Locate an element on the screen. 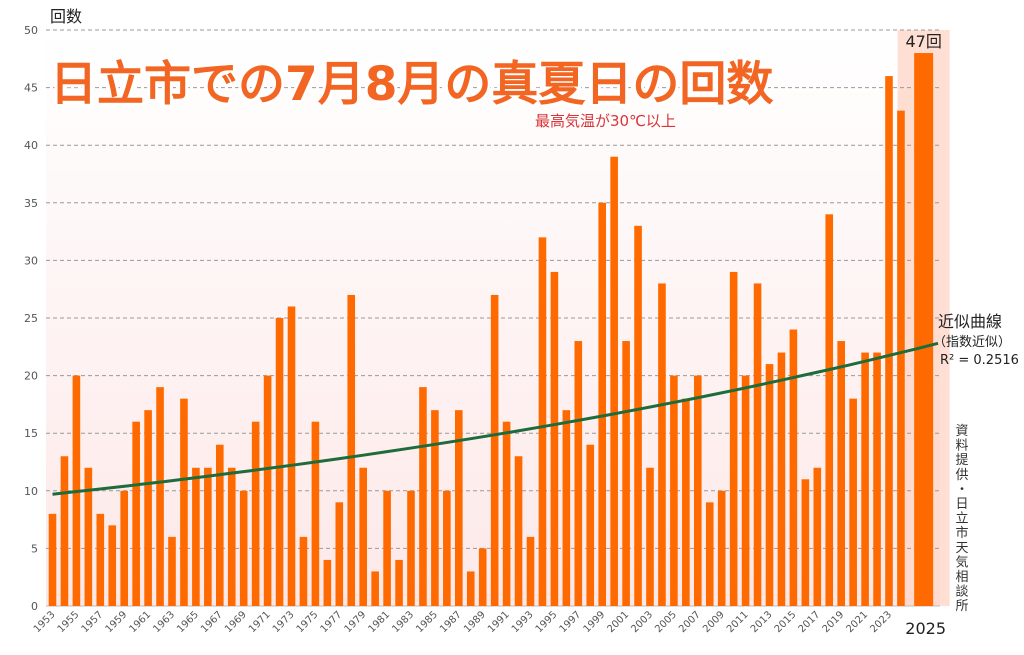 This screenshot has width=1024, height=655. x-tick-label: 2019 is located at coordinates (834, 622).